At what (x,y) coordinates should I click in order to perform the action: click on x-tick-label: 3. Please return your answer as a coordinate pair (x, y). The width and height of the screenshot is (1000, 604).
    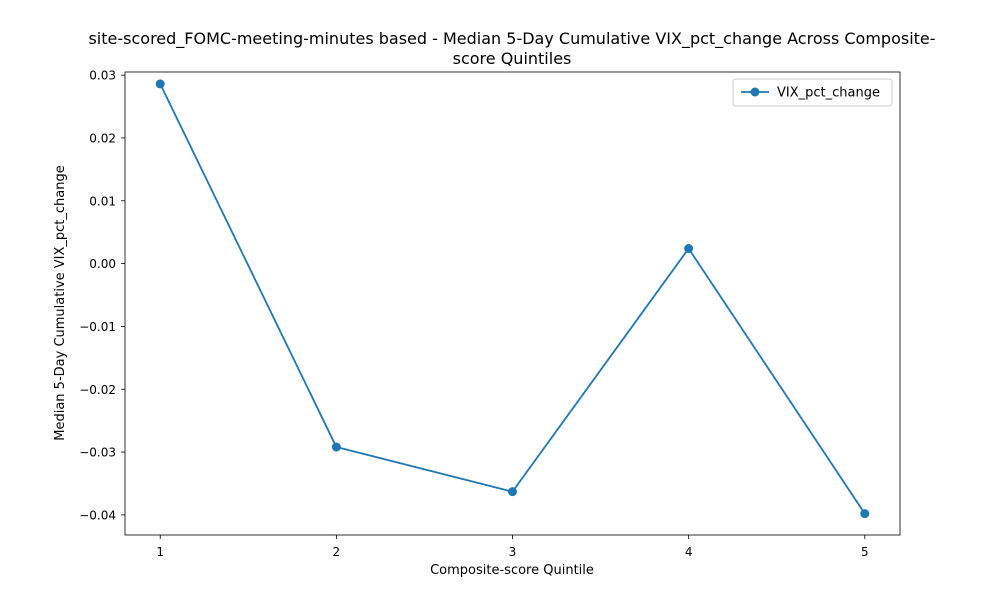
    Looking at the image, I should click on (513, 552).